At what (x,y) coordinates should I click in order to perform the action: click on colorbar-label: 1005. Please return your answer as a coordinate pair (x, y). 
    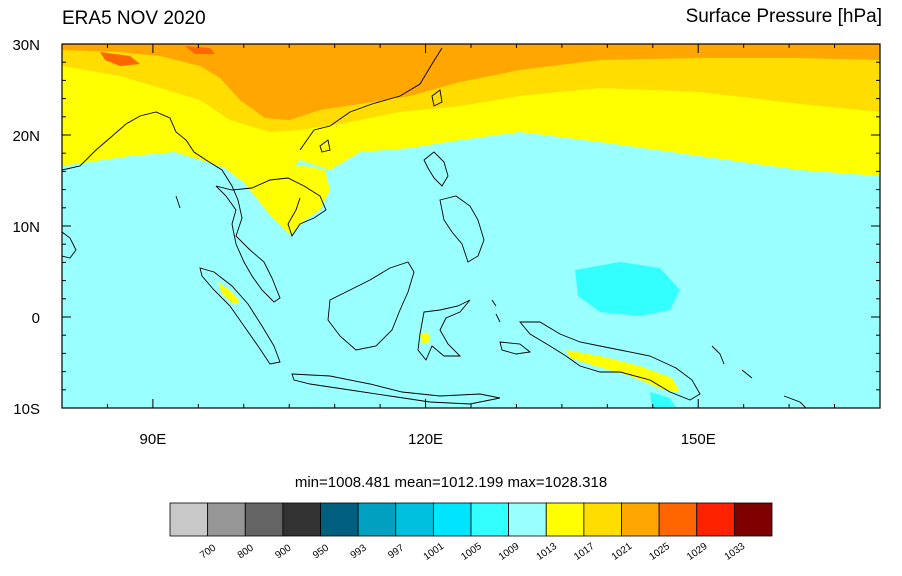
    Looking at the image, I should click on (471, 552).